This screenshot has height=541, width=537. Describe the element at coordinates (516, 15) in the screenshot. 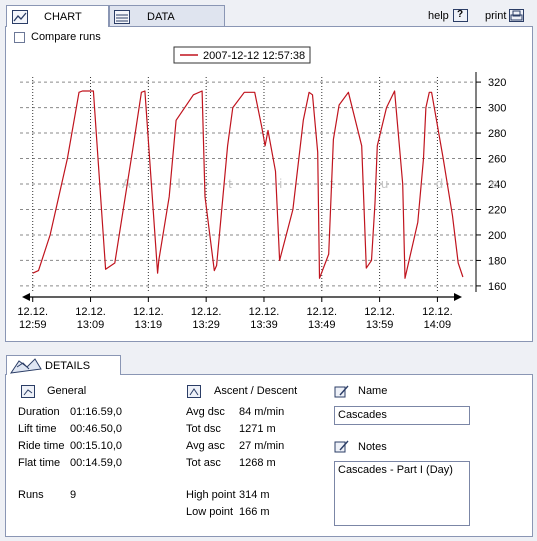

I see `print-icon` at that location.